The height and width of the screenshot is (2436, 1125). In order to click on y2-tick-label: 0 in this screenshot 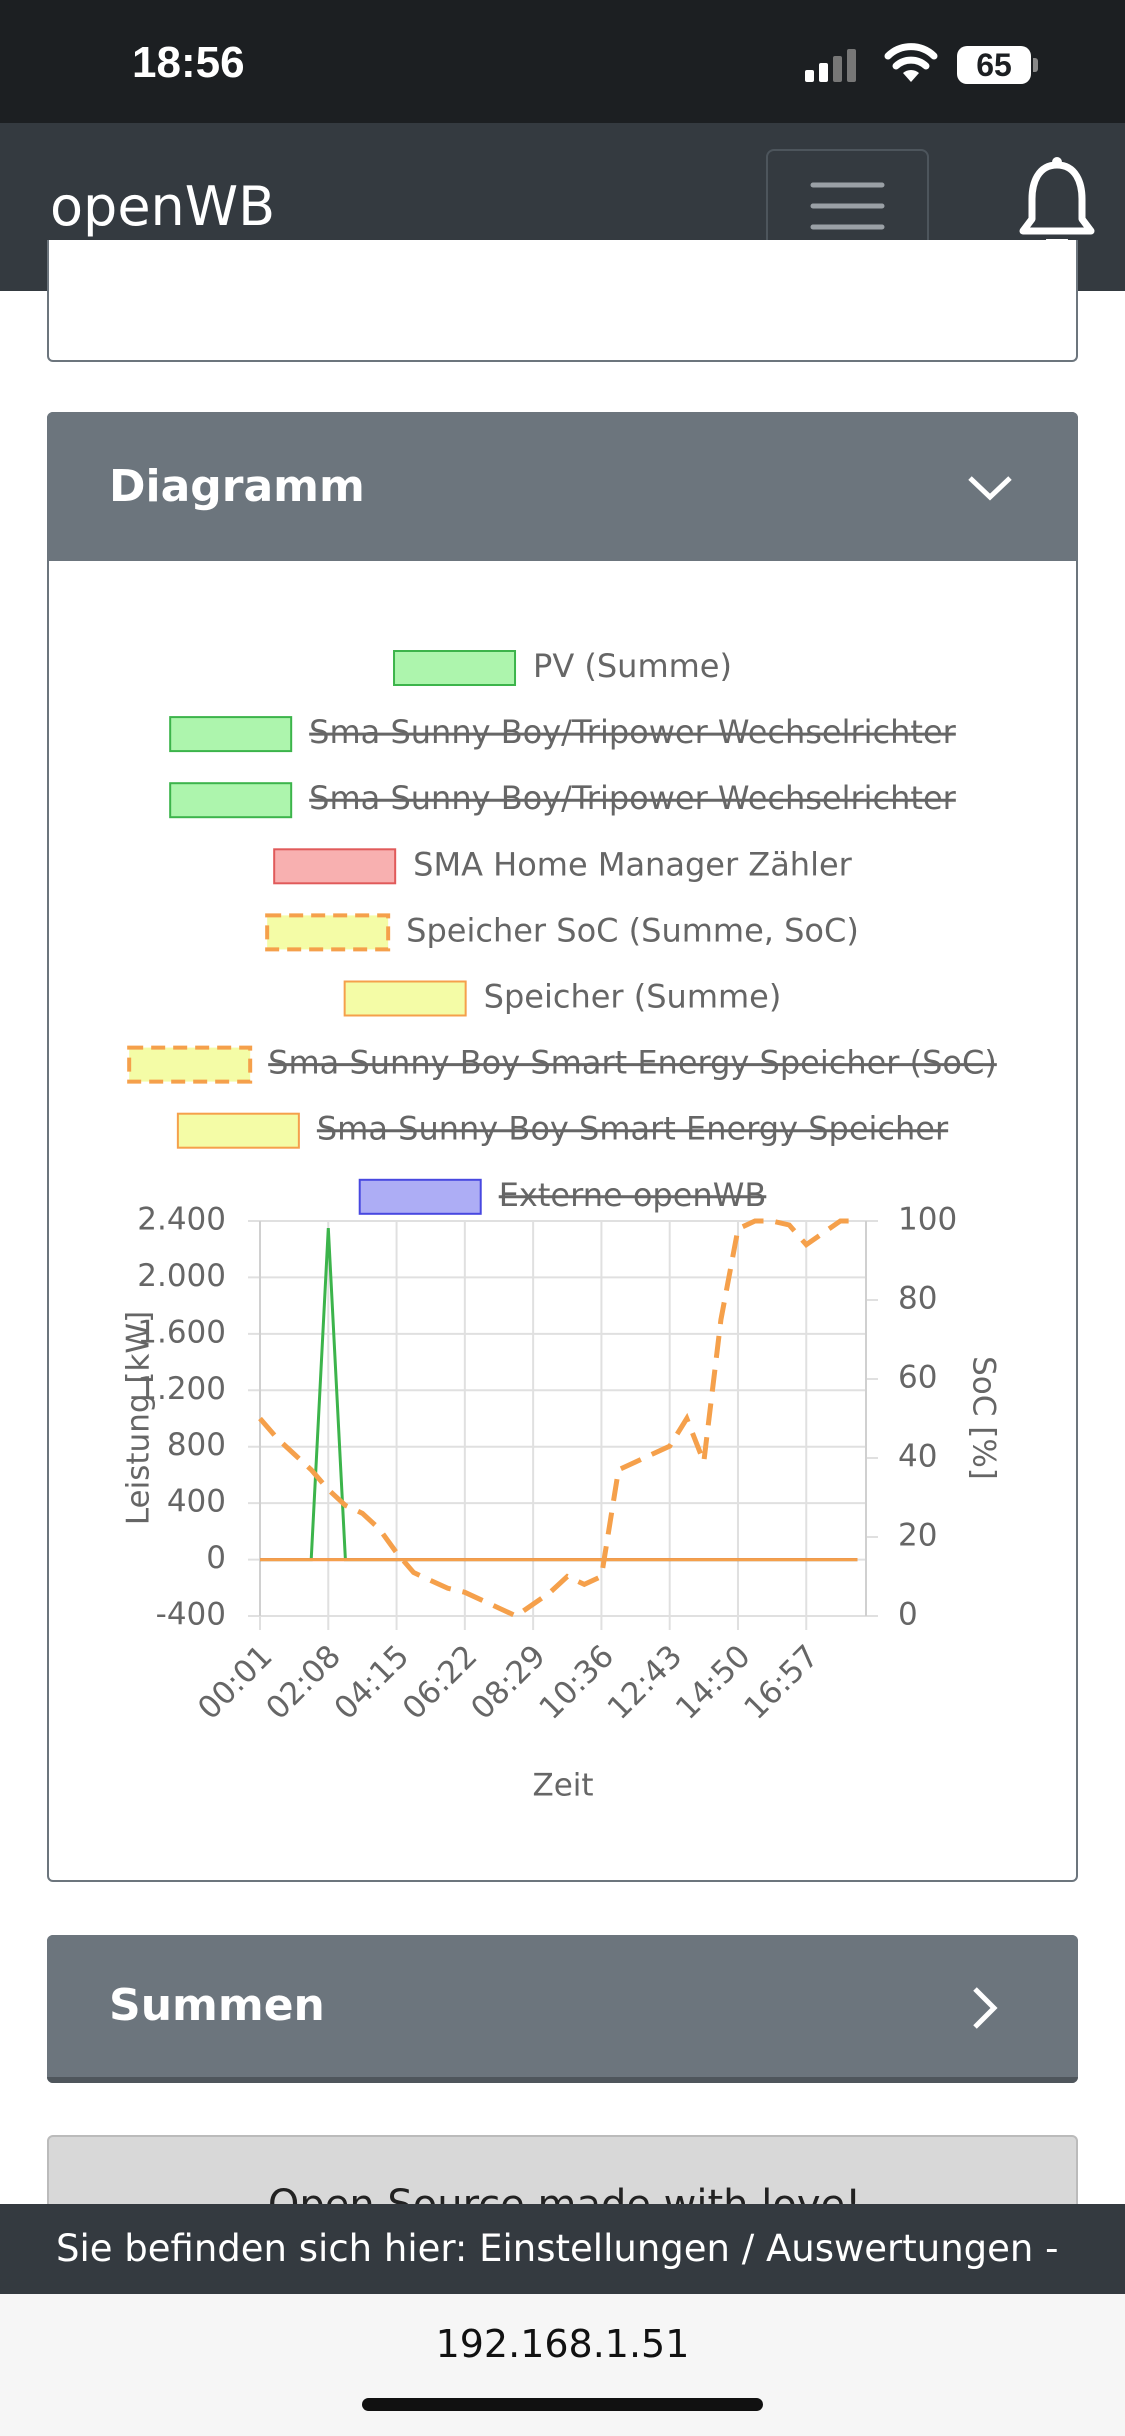, I will do `click(908, 1615)`.